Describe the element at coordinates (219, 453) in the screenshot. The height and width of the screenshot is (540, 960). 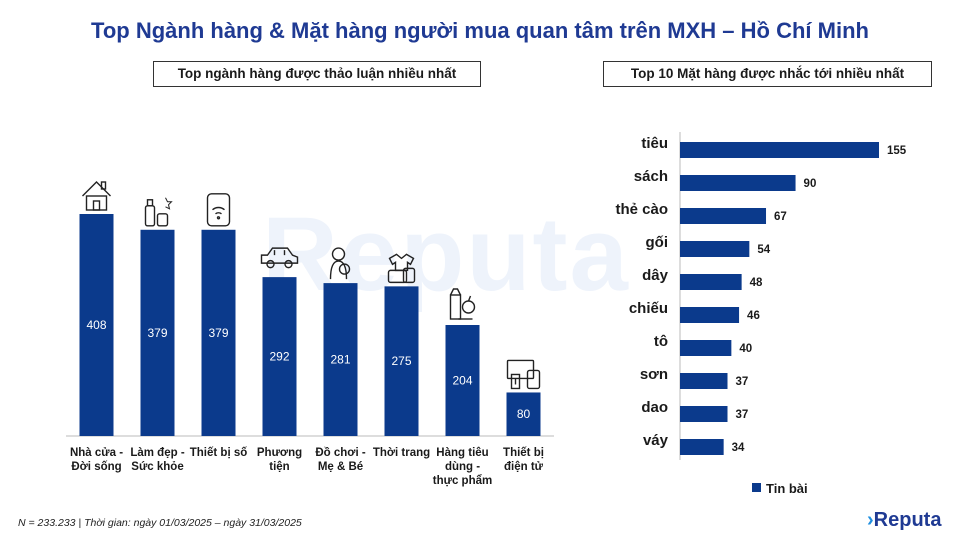
I see `x-tick-label: Thiết bị số` at that location.